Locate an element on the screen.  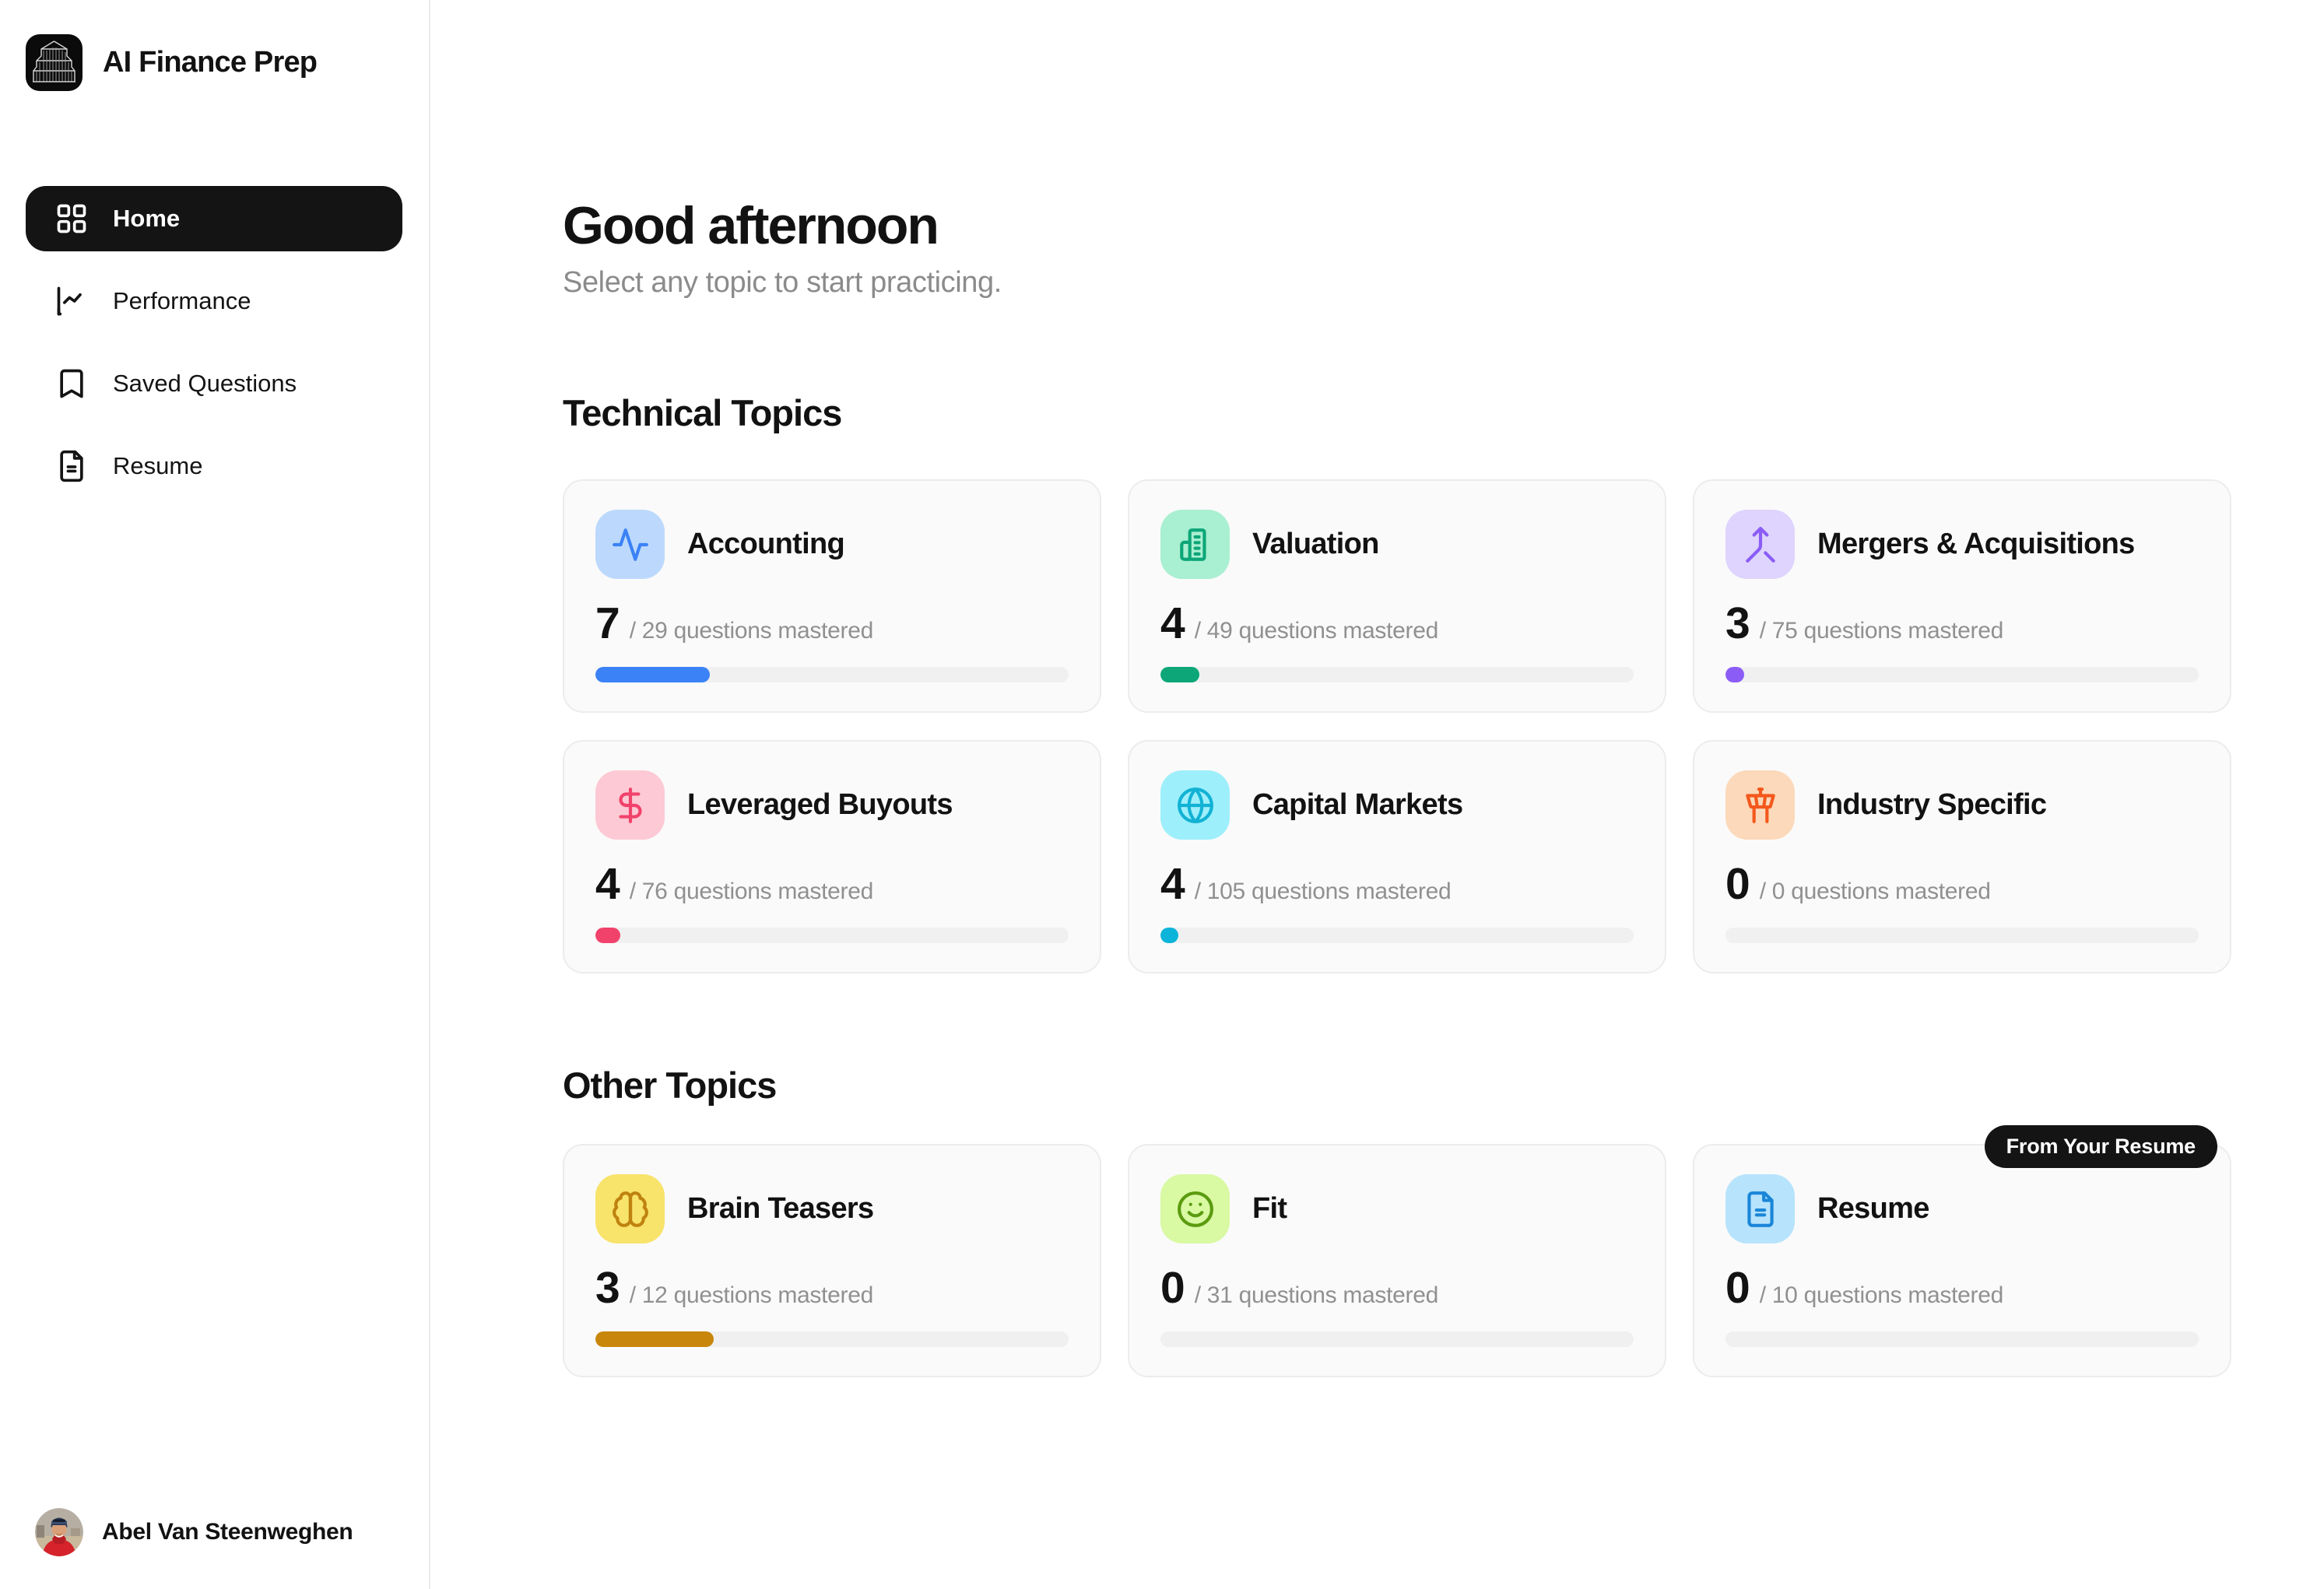
topic-card-stat: 3 / 12 questions mastered is located at coordinates (832, 1288).